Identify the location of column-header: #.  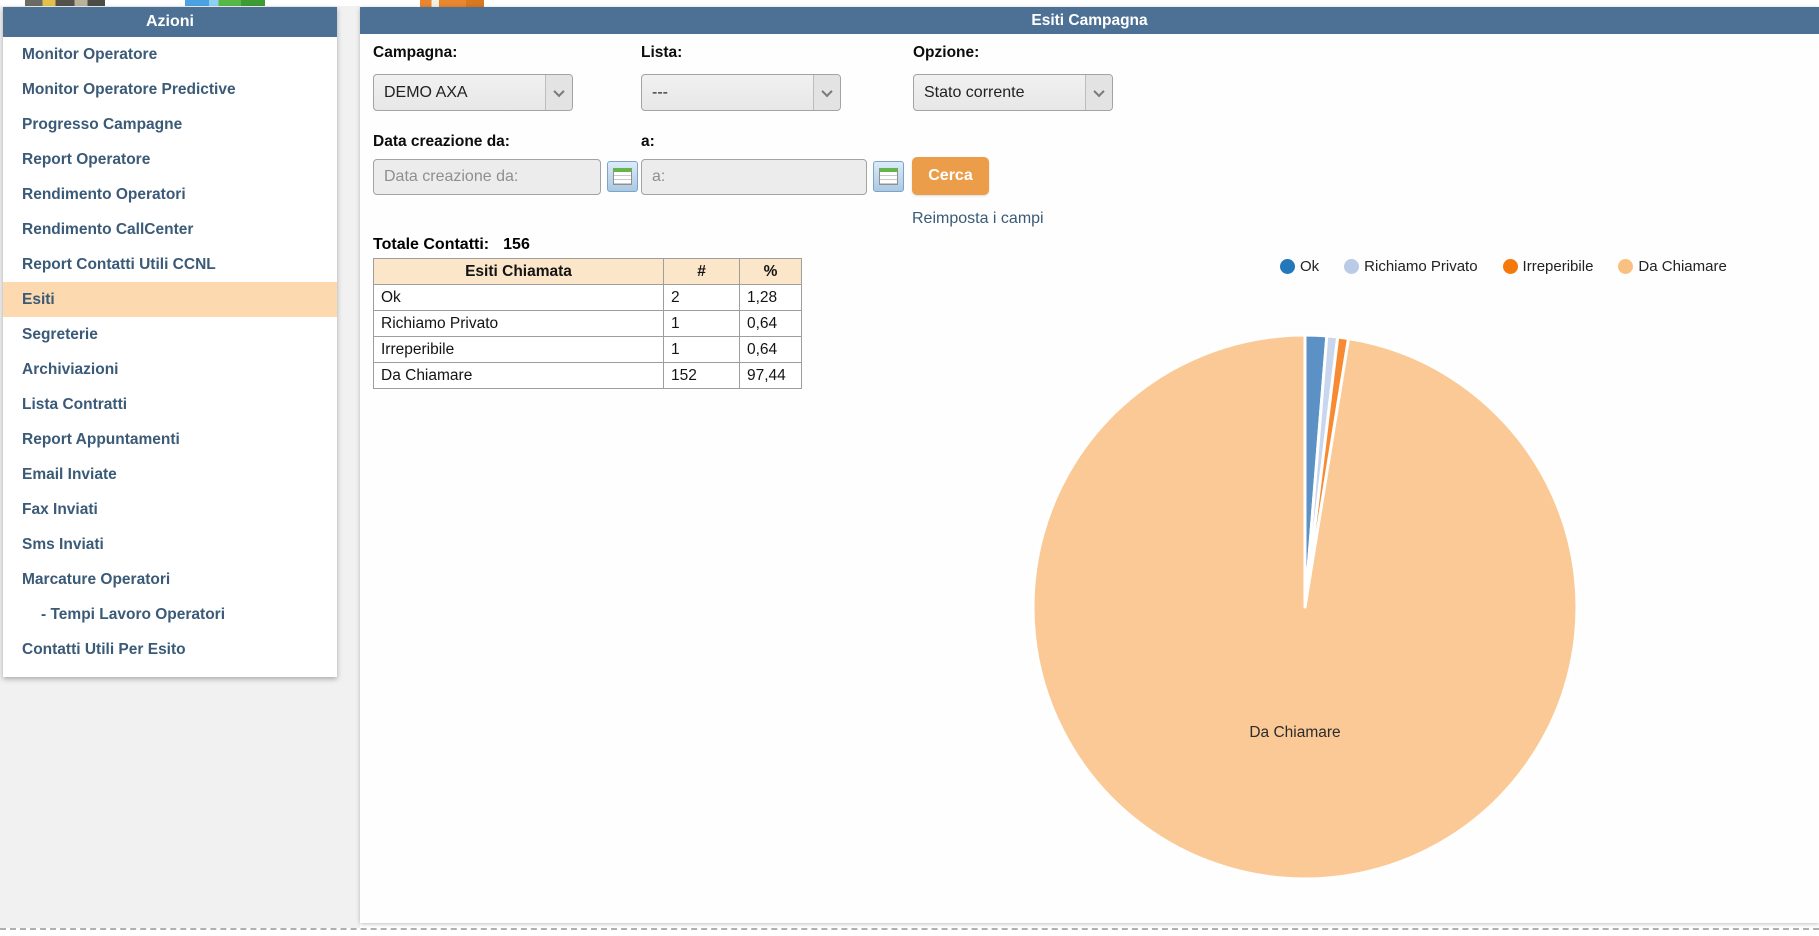
(701, 271).